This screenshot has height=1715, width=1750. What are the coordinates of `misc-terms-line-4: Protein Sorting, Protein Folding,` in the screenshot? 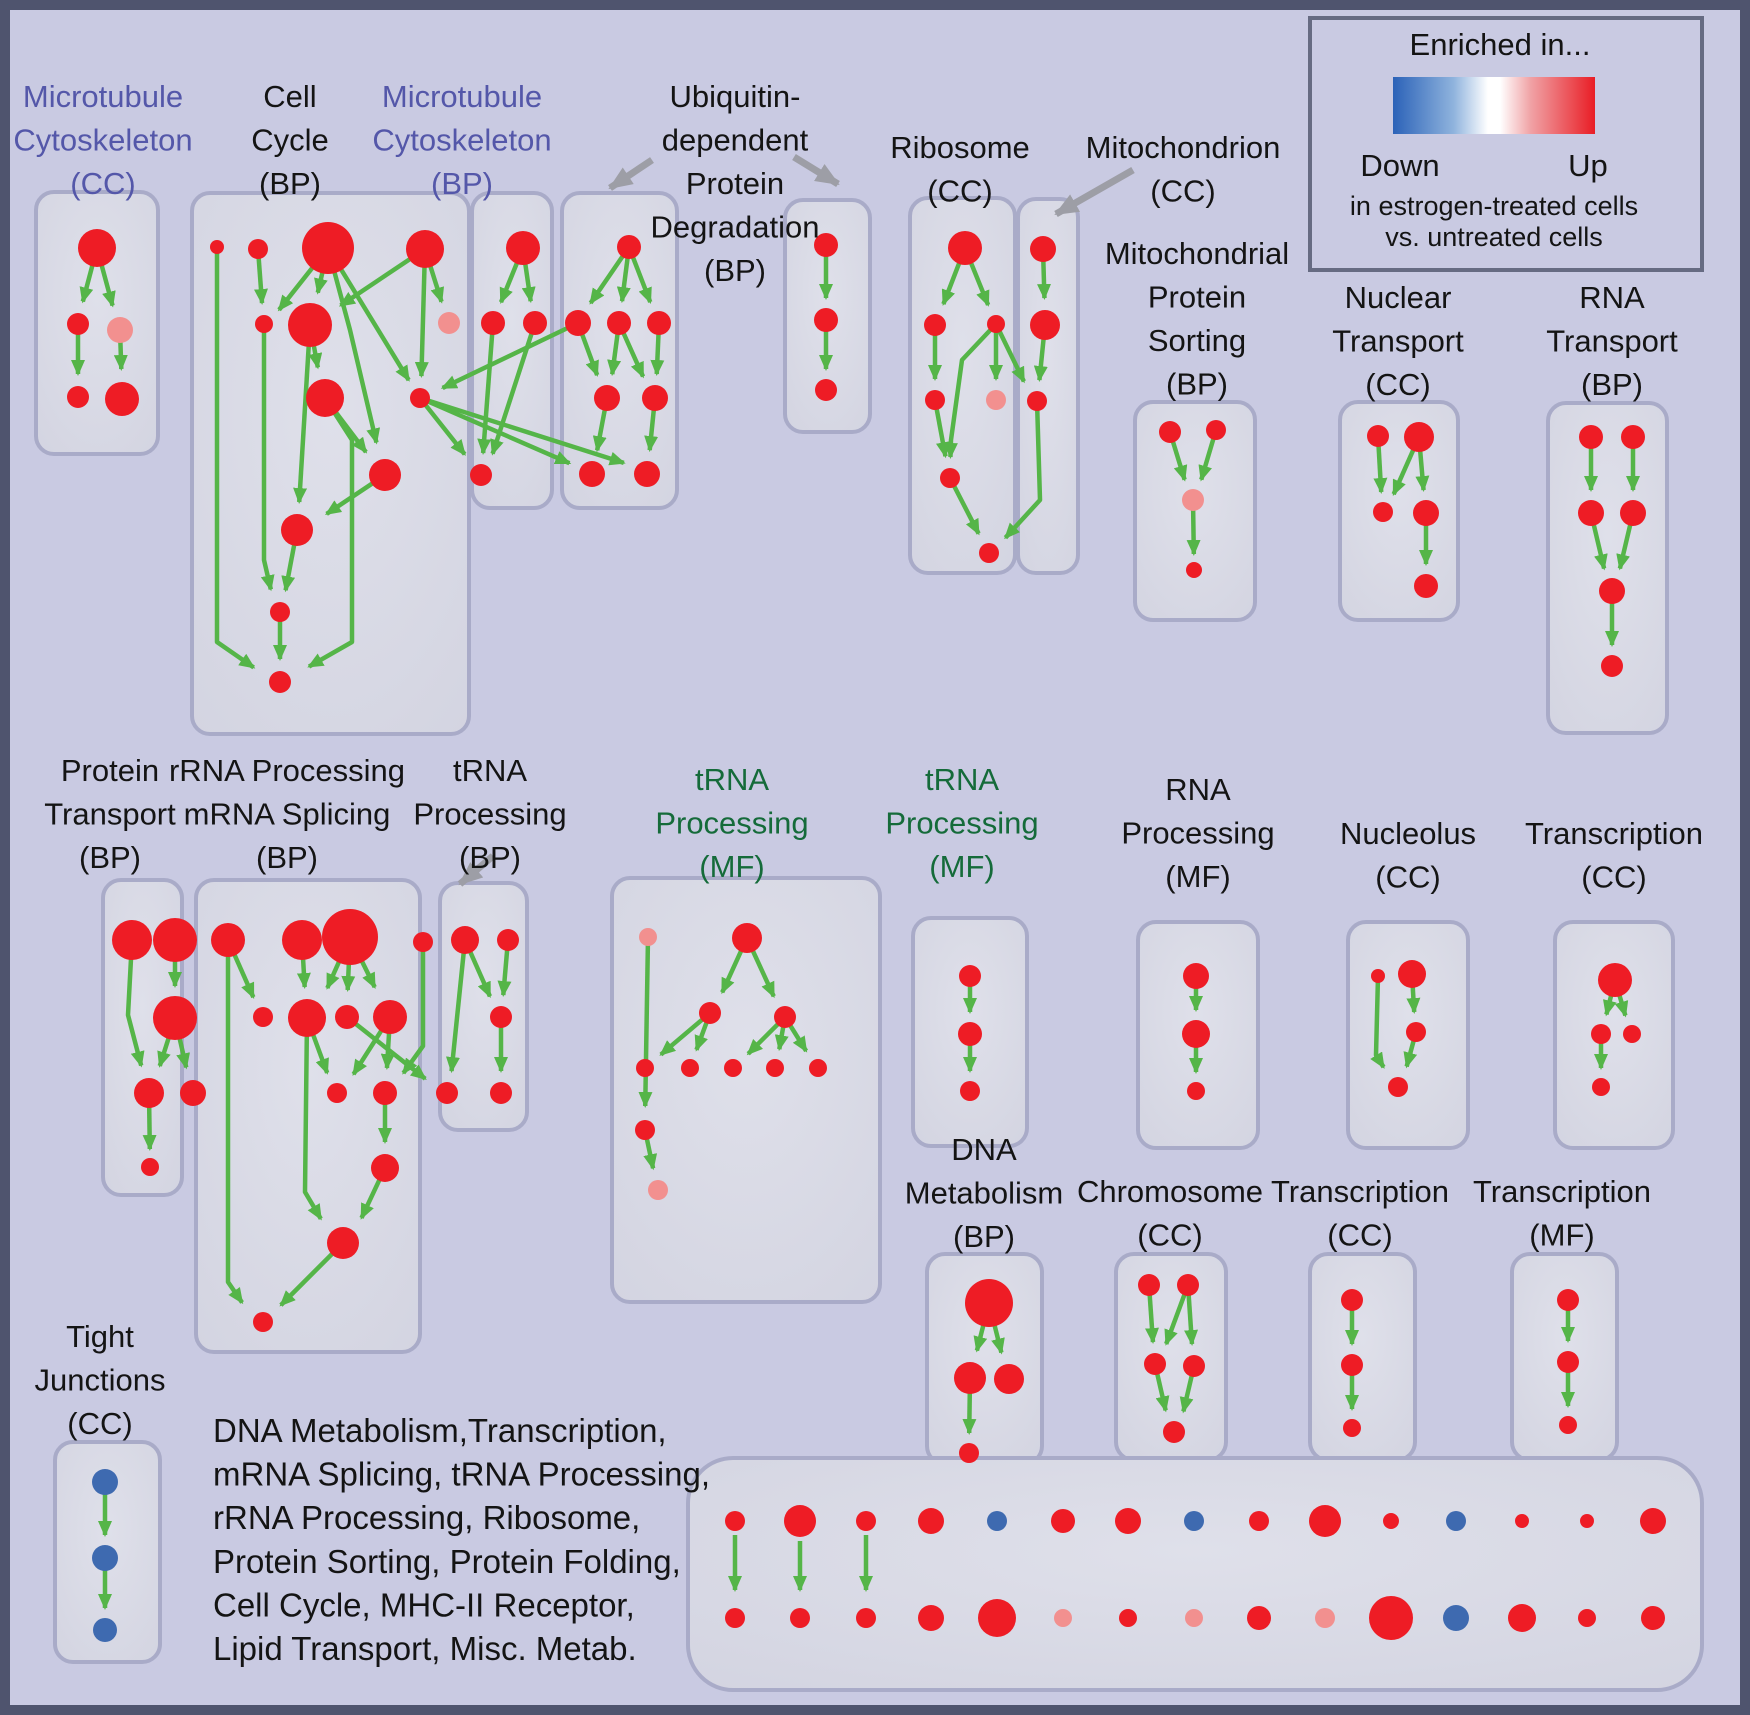 It's located at (447, 1561).